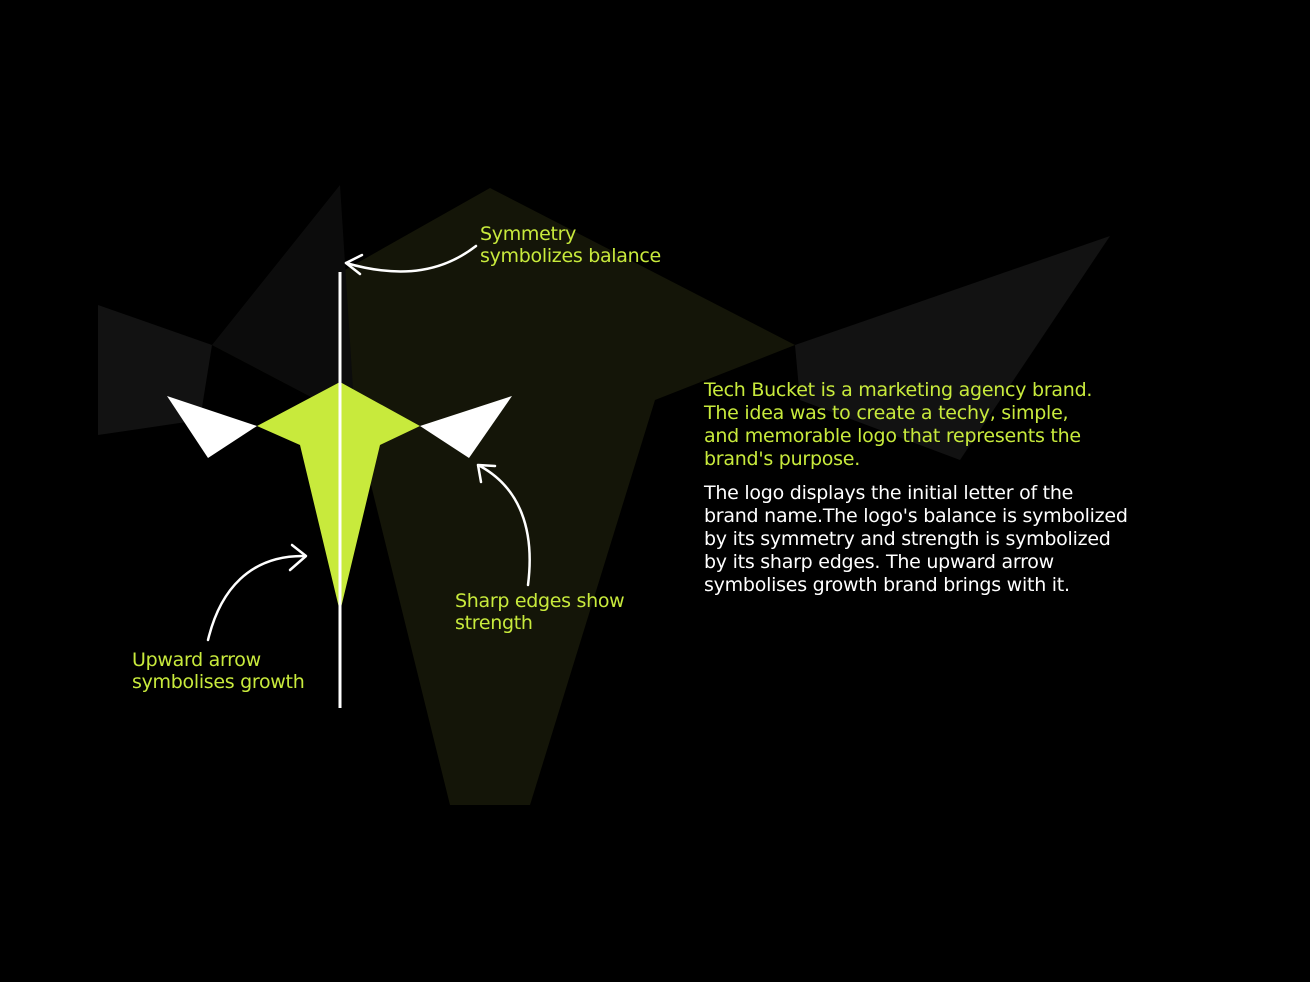  What do you see at coordinates (368, 443) in the screenshot?
I see `annotation-arrows` at bounding box center [368, 443].